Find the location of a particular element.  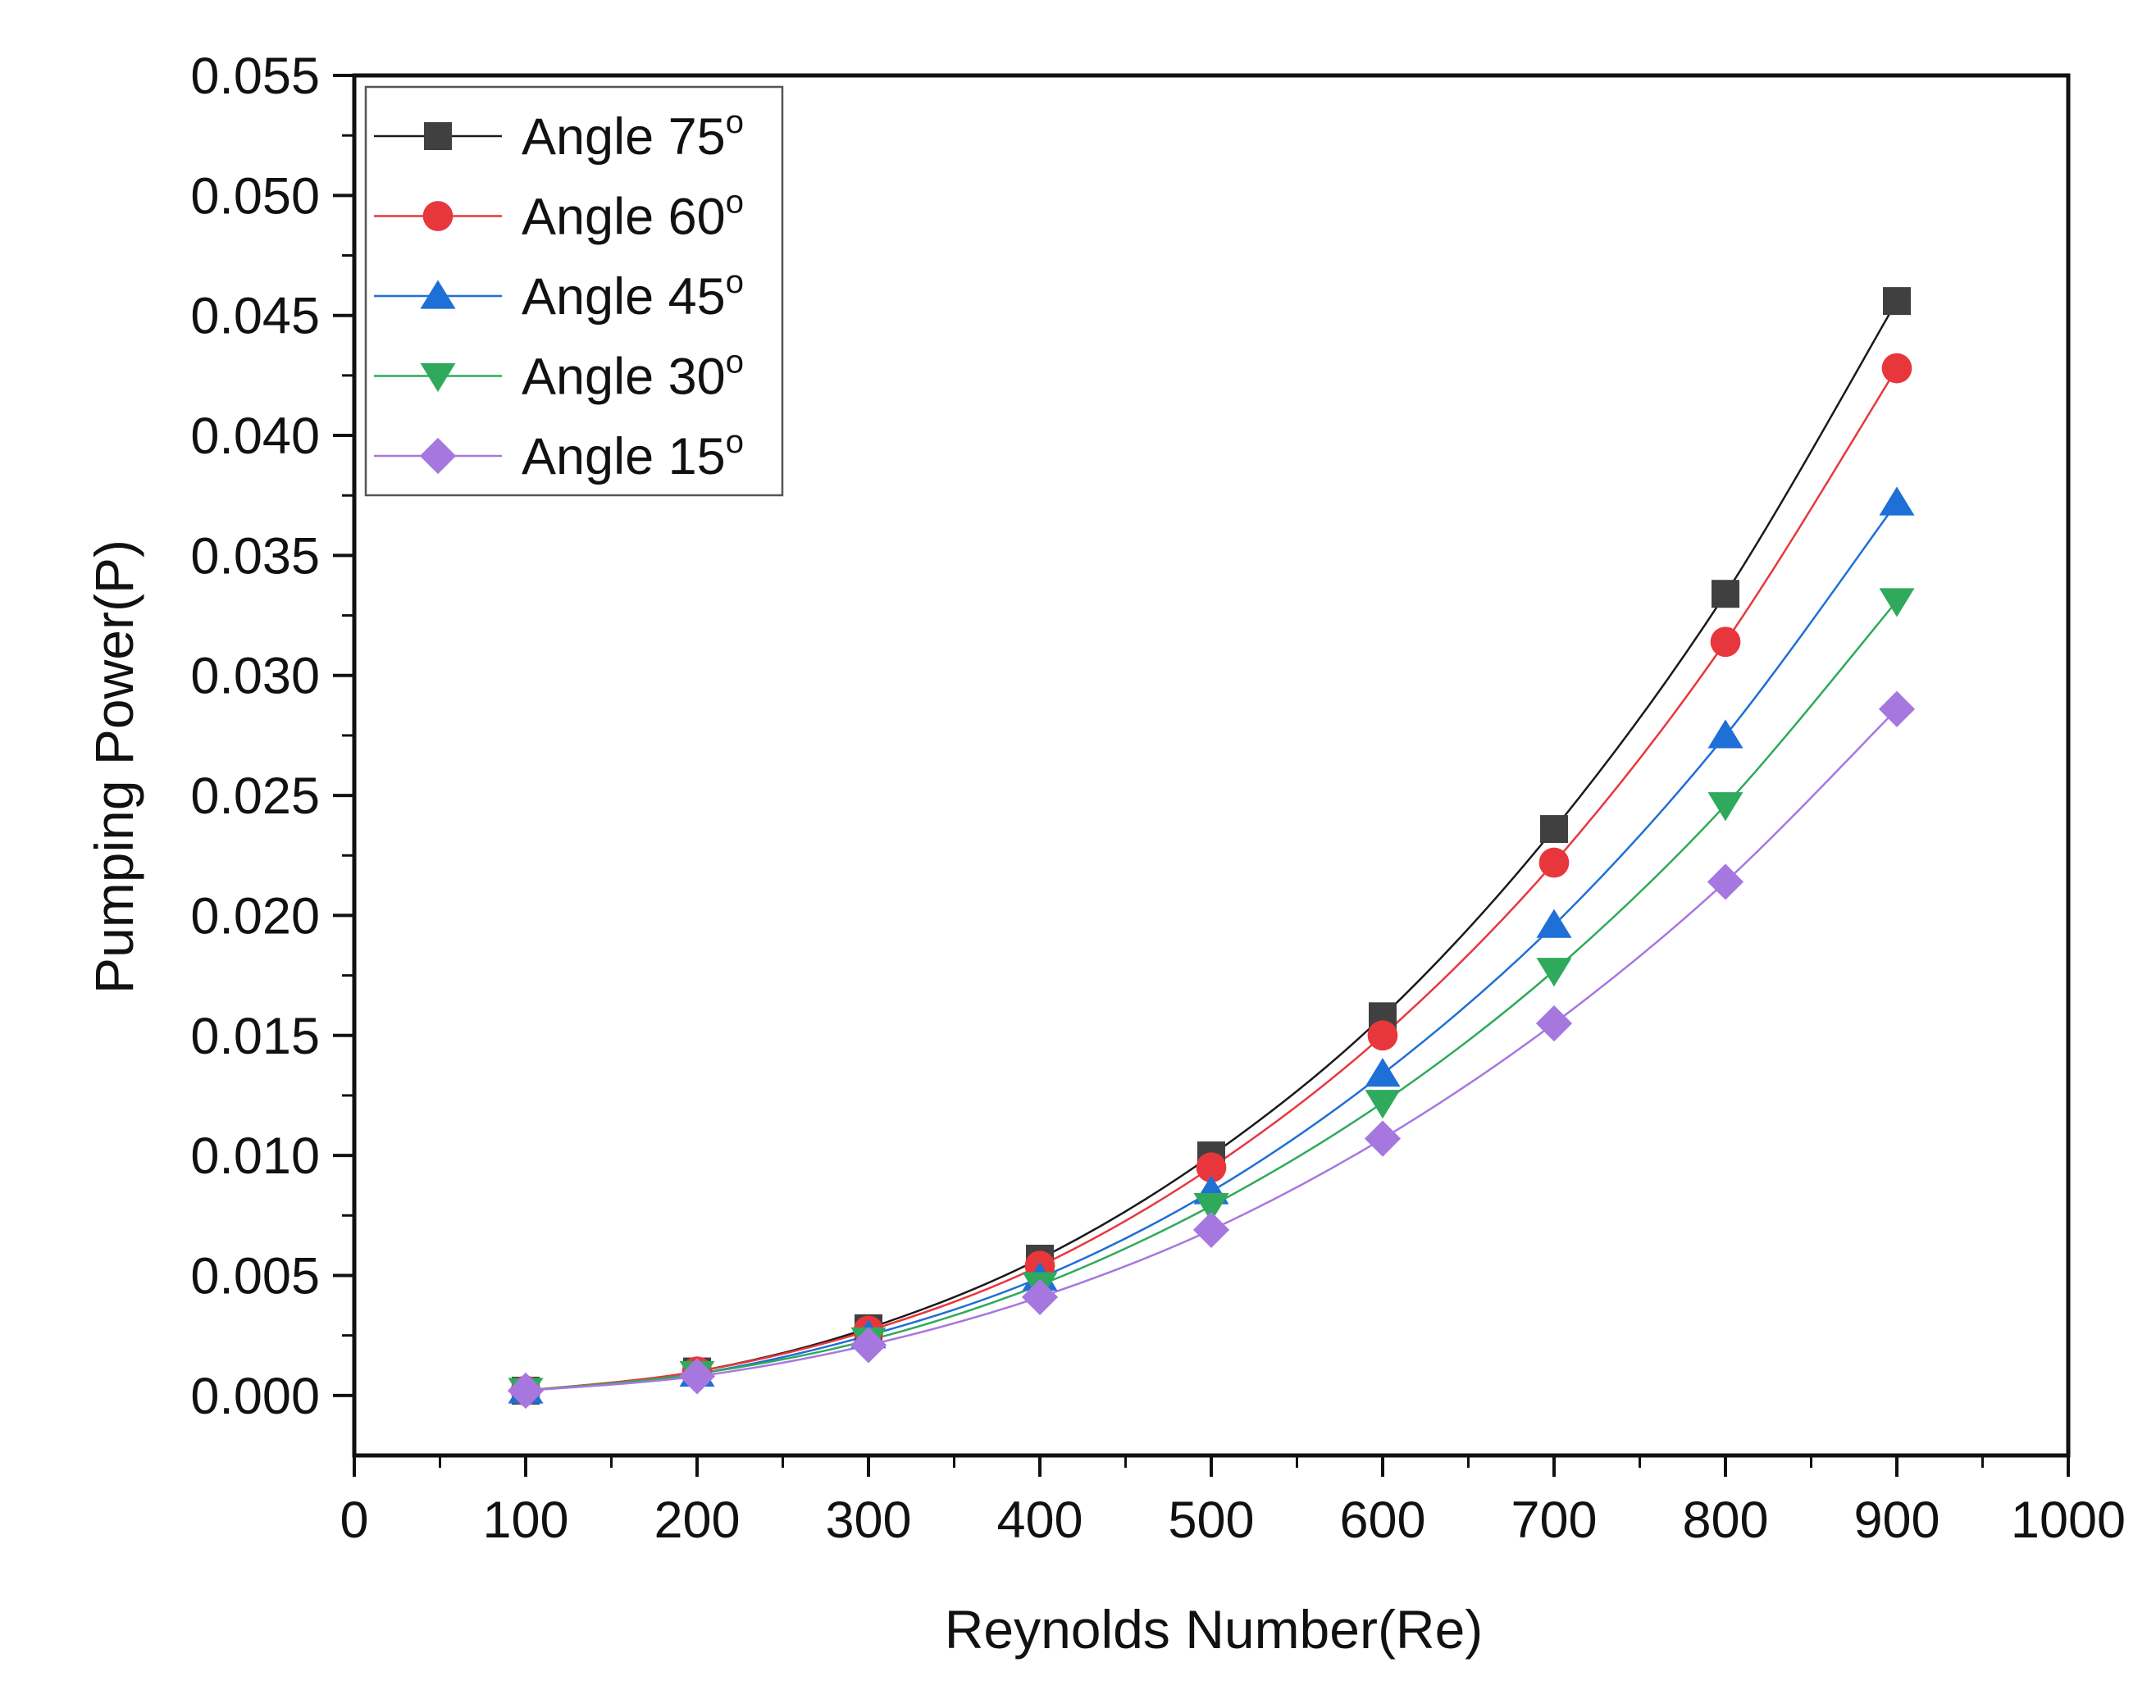

legend-label: Angle 75o is located at coordinates (633, 135).